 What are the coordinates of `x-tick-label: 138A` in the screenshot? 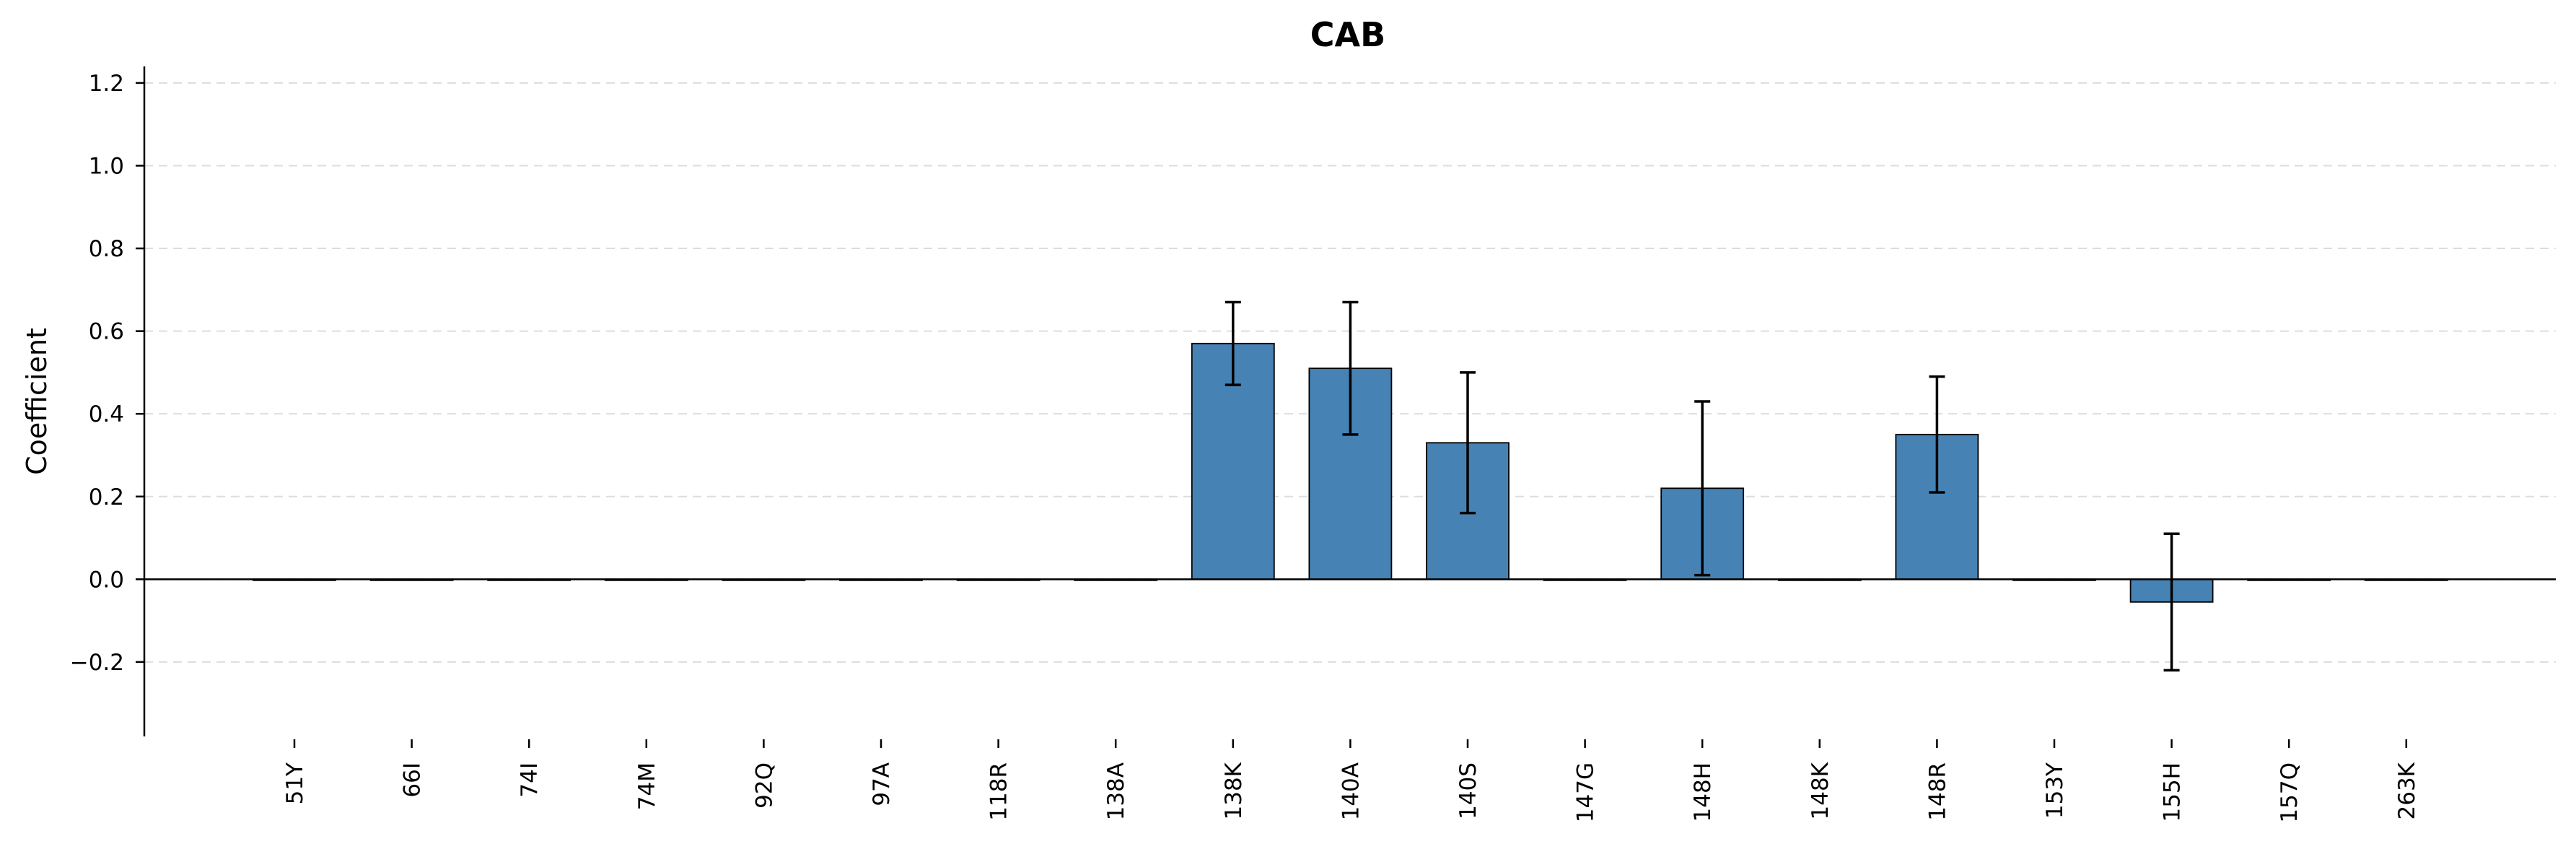 It's located at (1116, 791).